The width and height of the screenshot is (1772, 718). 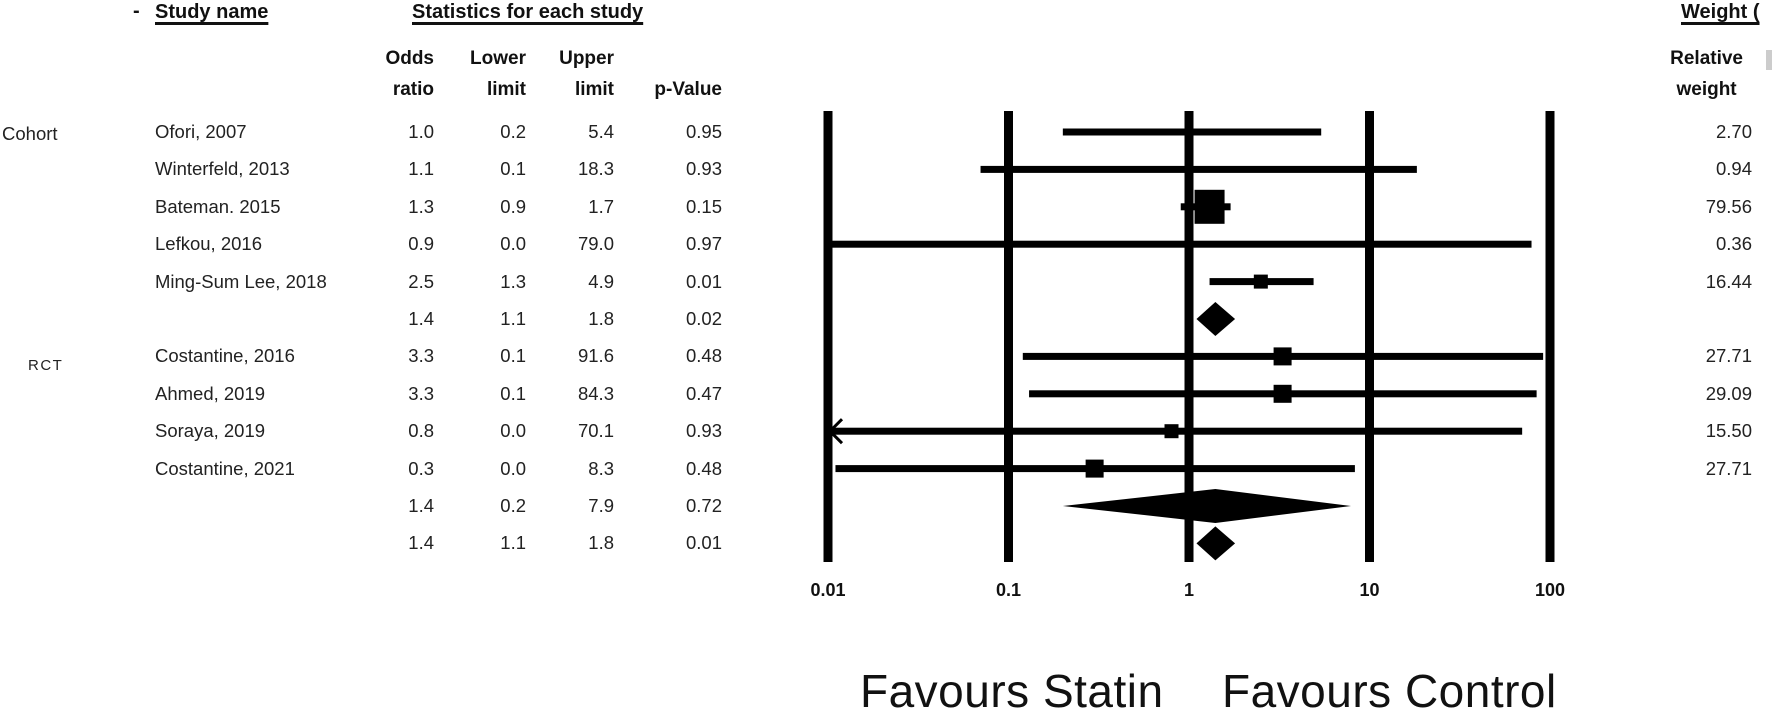 What do you see at coordinates (1706, 74) in the screenshot?
I see `header-relative-weight: Relative weight` at bounding box center [1706, 74].